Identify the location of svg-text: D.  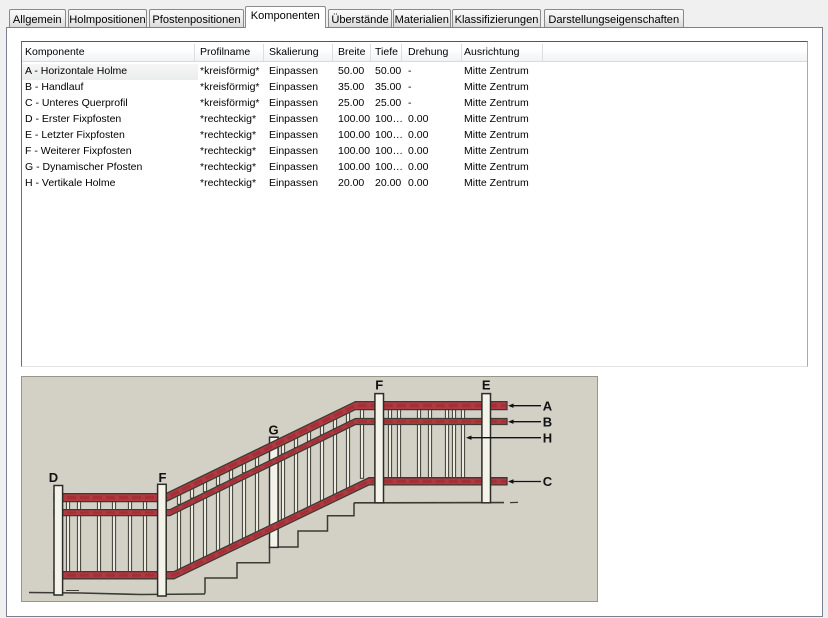
(53, 477).